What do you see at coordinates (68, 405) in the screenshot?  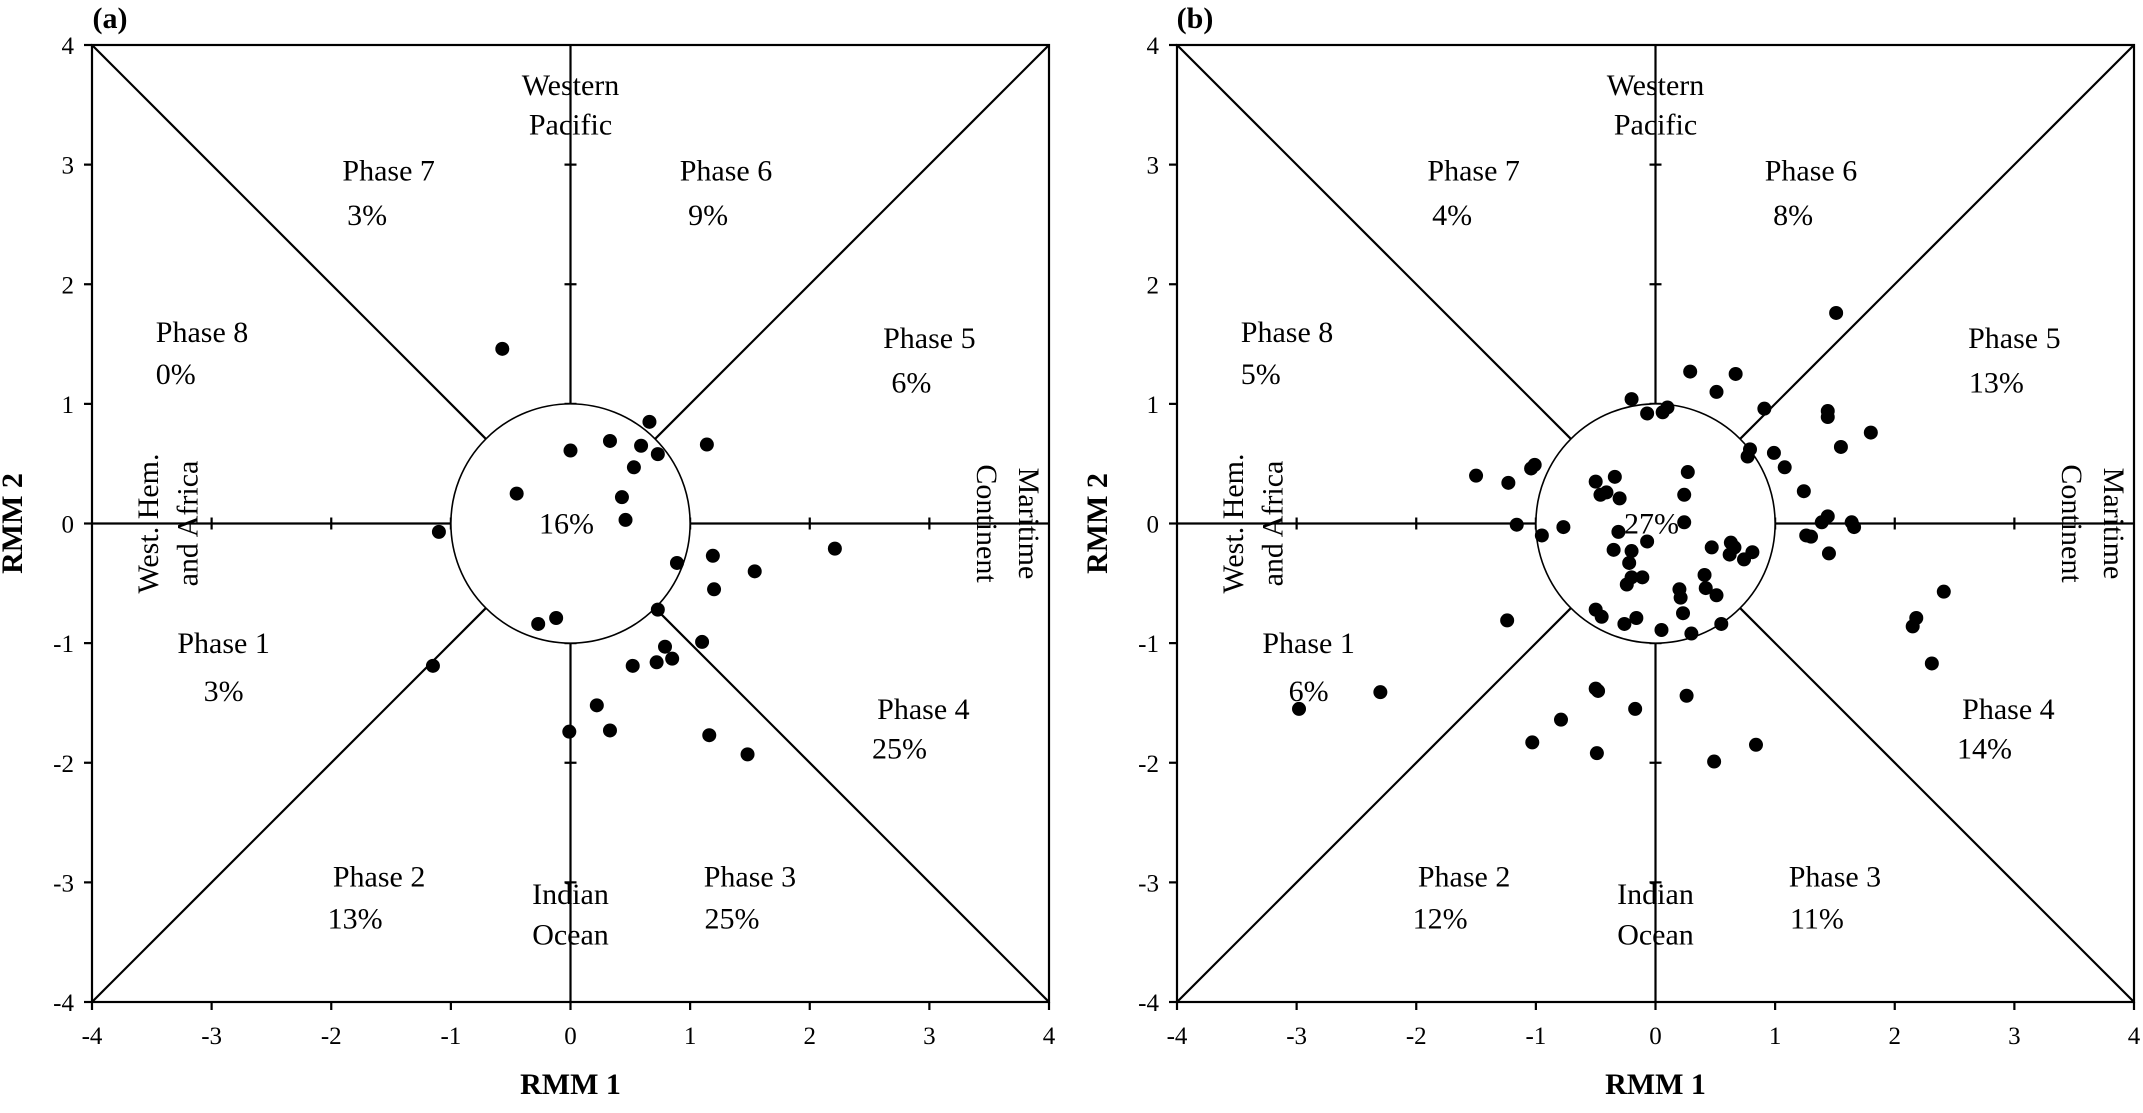 I see `y-tick-label: 1` at bounding box center [68, 405].